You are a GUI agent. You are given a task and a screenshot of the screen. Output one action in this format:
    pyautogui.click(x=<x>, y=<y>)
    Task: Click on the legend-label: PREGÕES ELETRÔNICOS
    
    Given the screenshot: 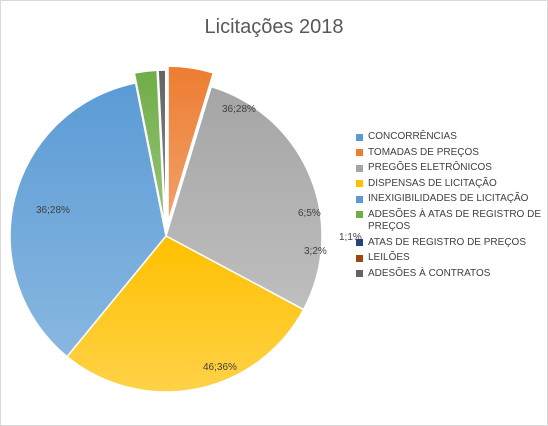 What is the action you would take?
    pyautogui.click(x=430, y=168)
    